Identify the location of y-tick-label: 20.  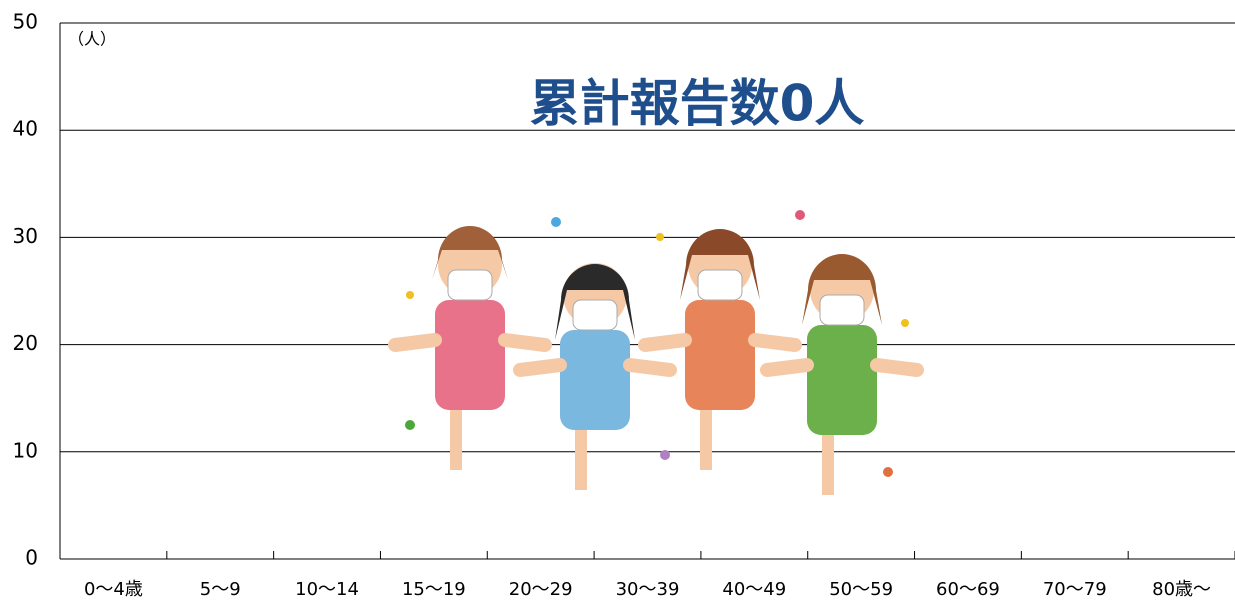
(25, 343).